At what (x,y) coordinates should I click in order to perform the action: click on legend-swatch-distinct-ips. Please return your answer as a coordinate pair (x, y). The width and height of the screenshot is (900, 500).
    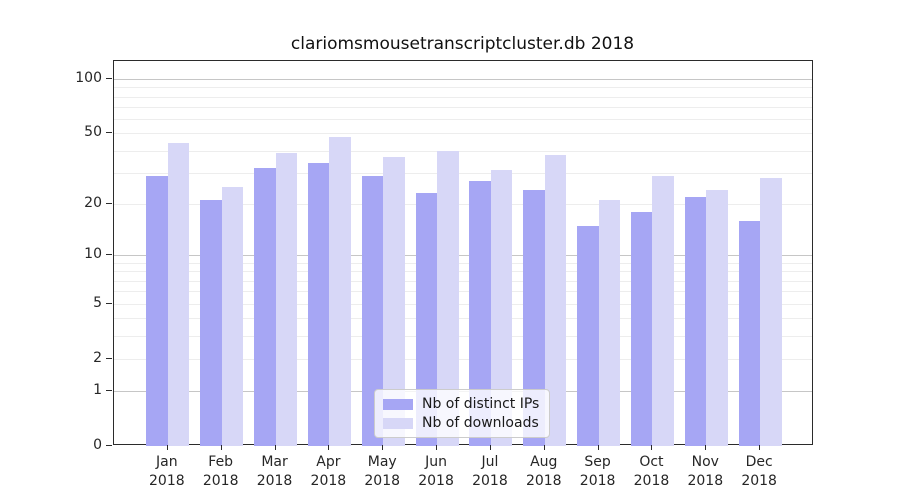
    Looking at the image, I should click on (398, 404).